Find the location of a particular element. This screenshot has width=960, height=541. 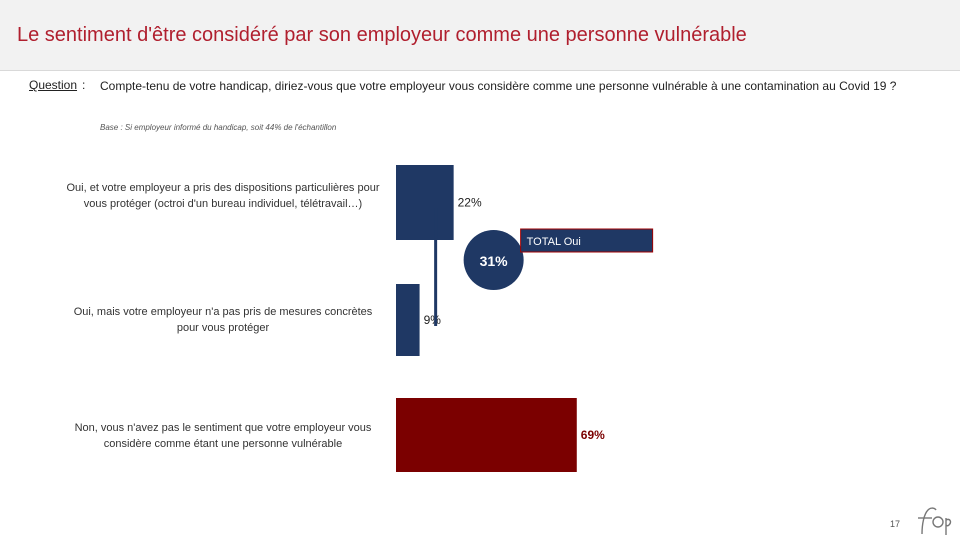

total-label: TOTAL Oui is located at coordinates (554, 242).